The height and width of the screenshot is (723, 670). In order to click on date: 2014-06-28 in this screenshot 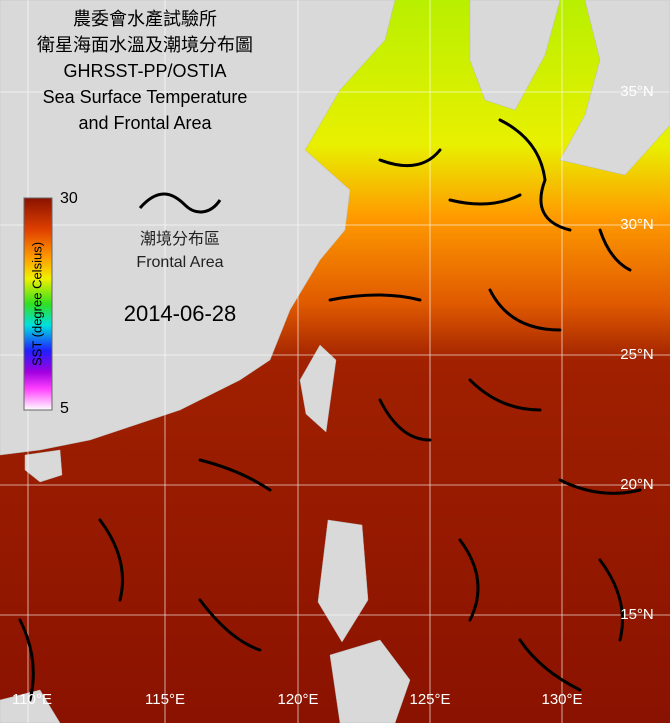, I will do `click(180, 313)`.